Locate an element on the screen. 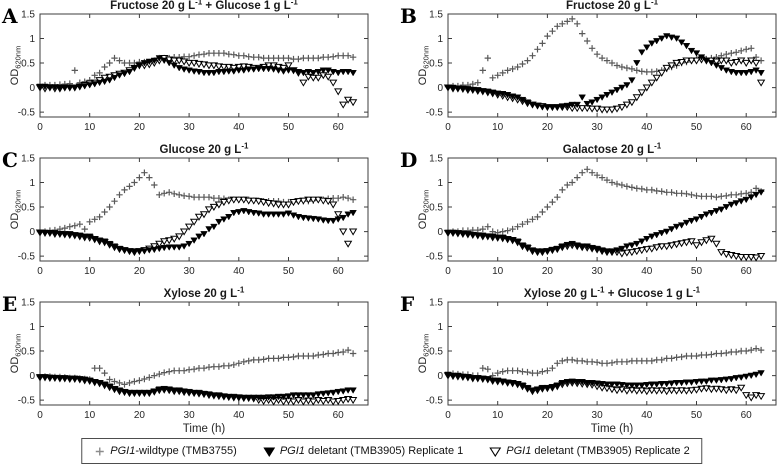 The image size is (784, 464). panel-letter-C: C is located at coordinates (10, 160).